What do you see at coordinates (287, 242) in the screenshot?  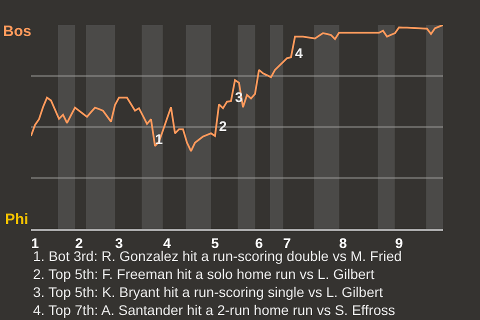 I see `x-tick-label: 7` at bounding box center [287, 242].